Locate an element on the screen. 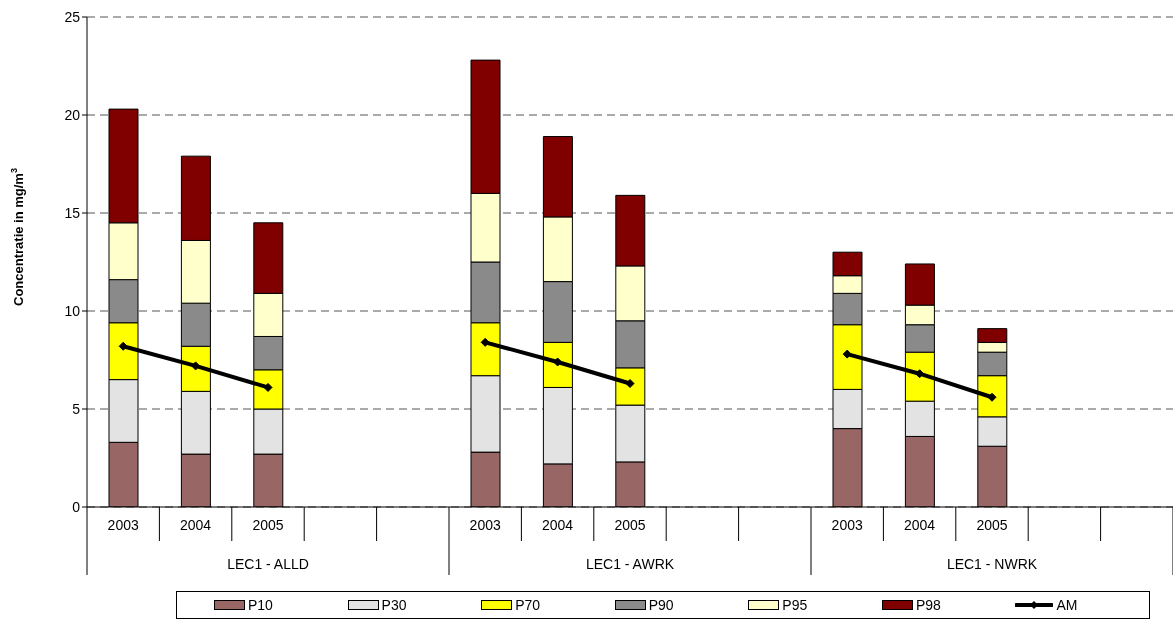 Image resolution: width=1173 pixels, height=619 pixels. y-tick-label: 15 is located at coordinates (72, 212).